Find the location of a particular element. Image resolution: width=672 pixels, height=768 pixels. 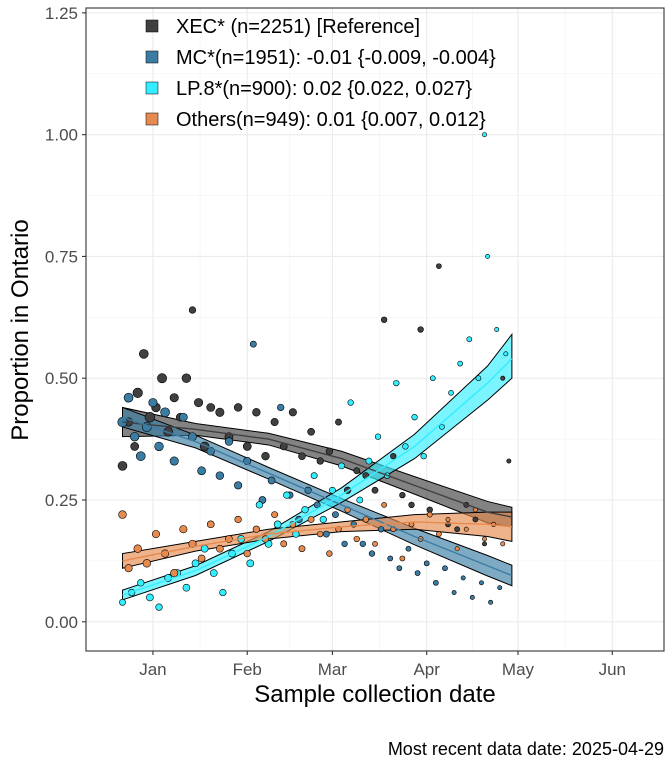

legend-label-lp8: LP.8*(n=900): 0.02 {0.022, 0.027} is located at coordinates (324, 89).